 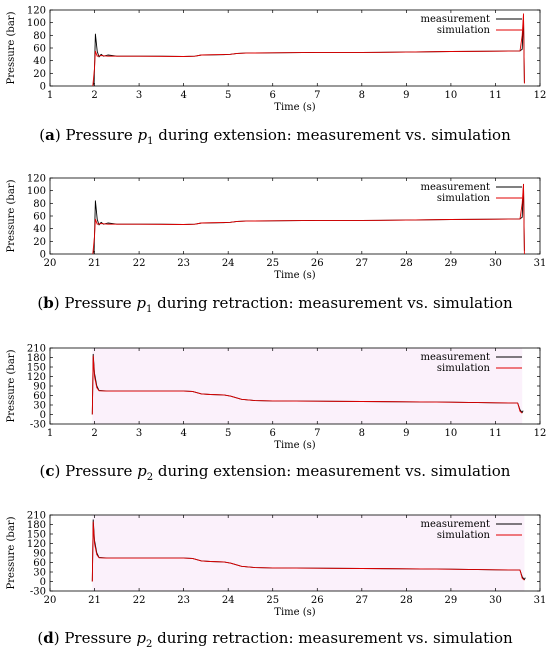 What do you see at coordinates (495, 95) in the screenshot?
I see `x-tick-label: 11` at bounding box center [495, 95].